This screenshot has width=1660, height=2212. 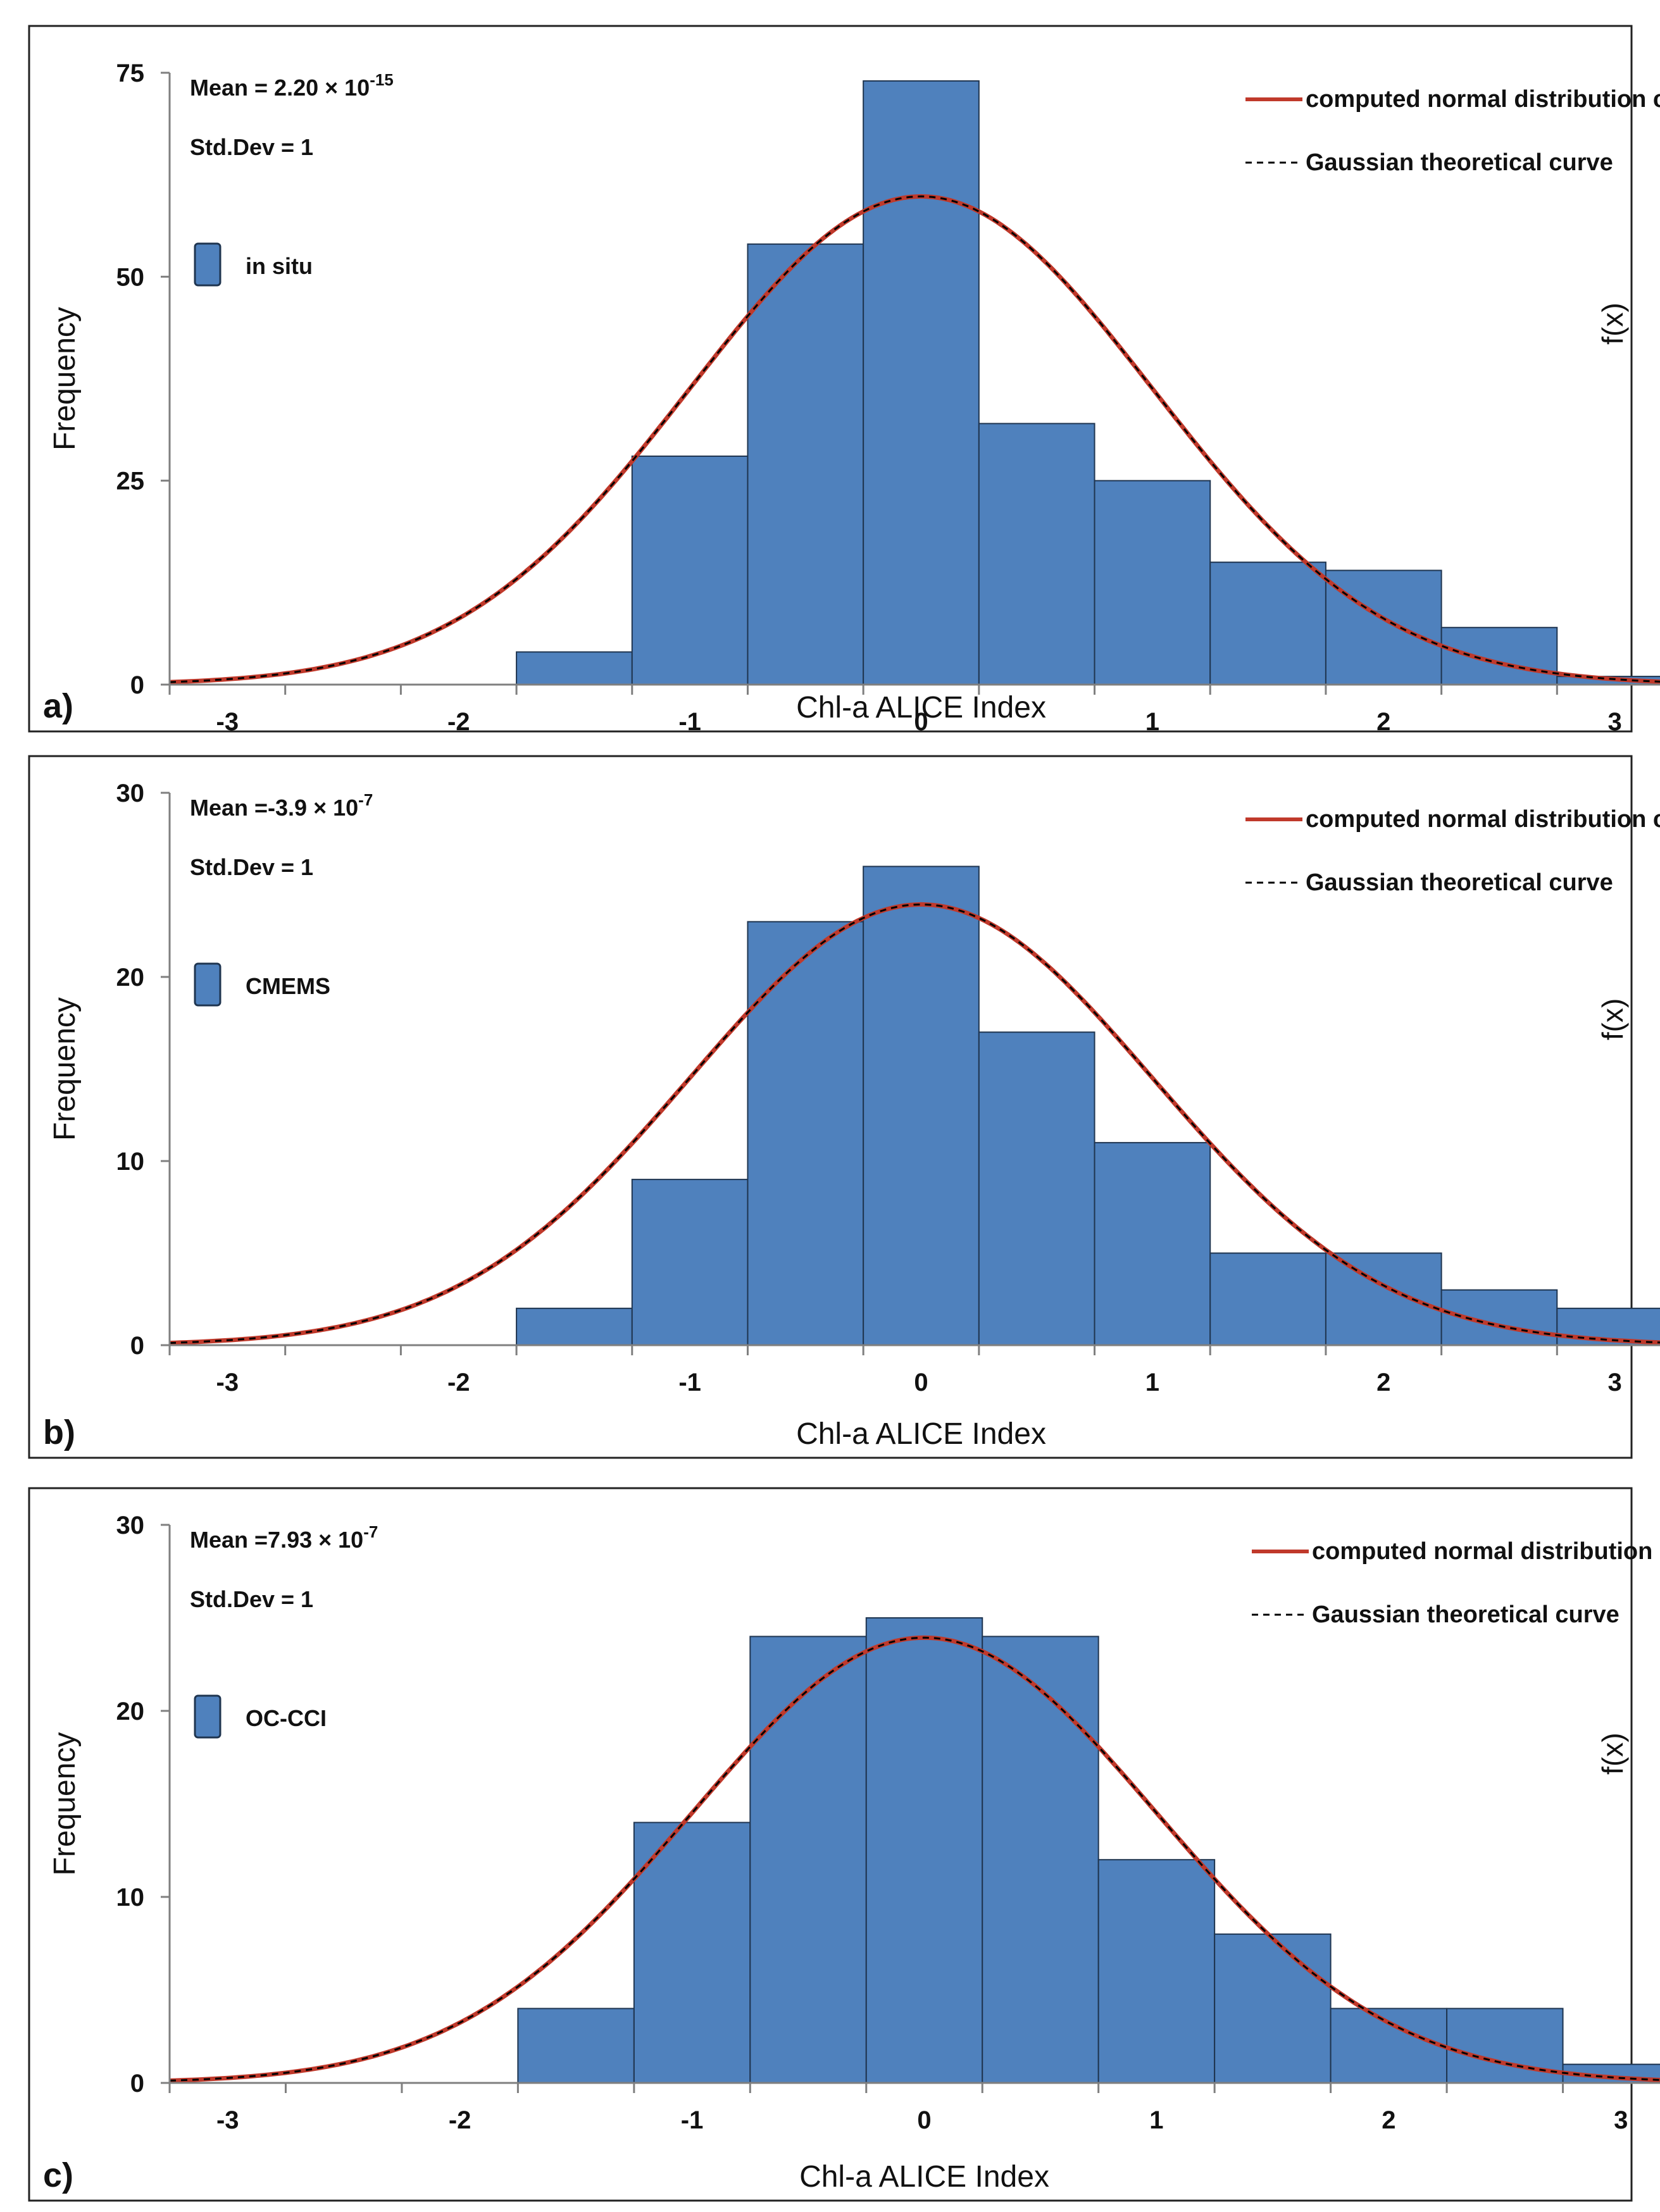 What do you see at coordinates (286, 1718) in the screenshot?
I see `dataset-legend-label: OC-CCI` at bounding box center [286, 1718].